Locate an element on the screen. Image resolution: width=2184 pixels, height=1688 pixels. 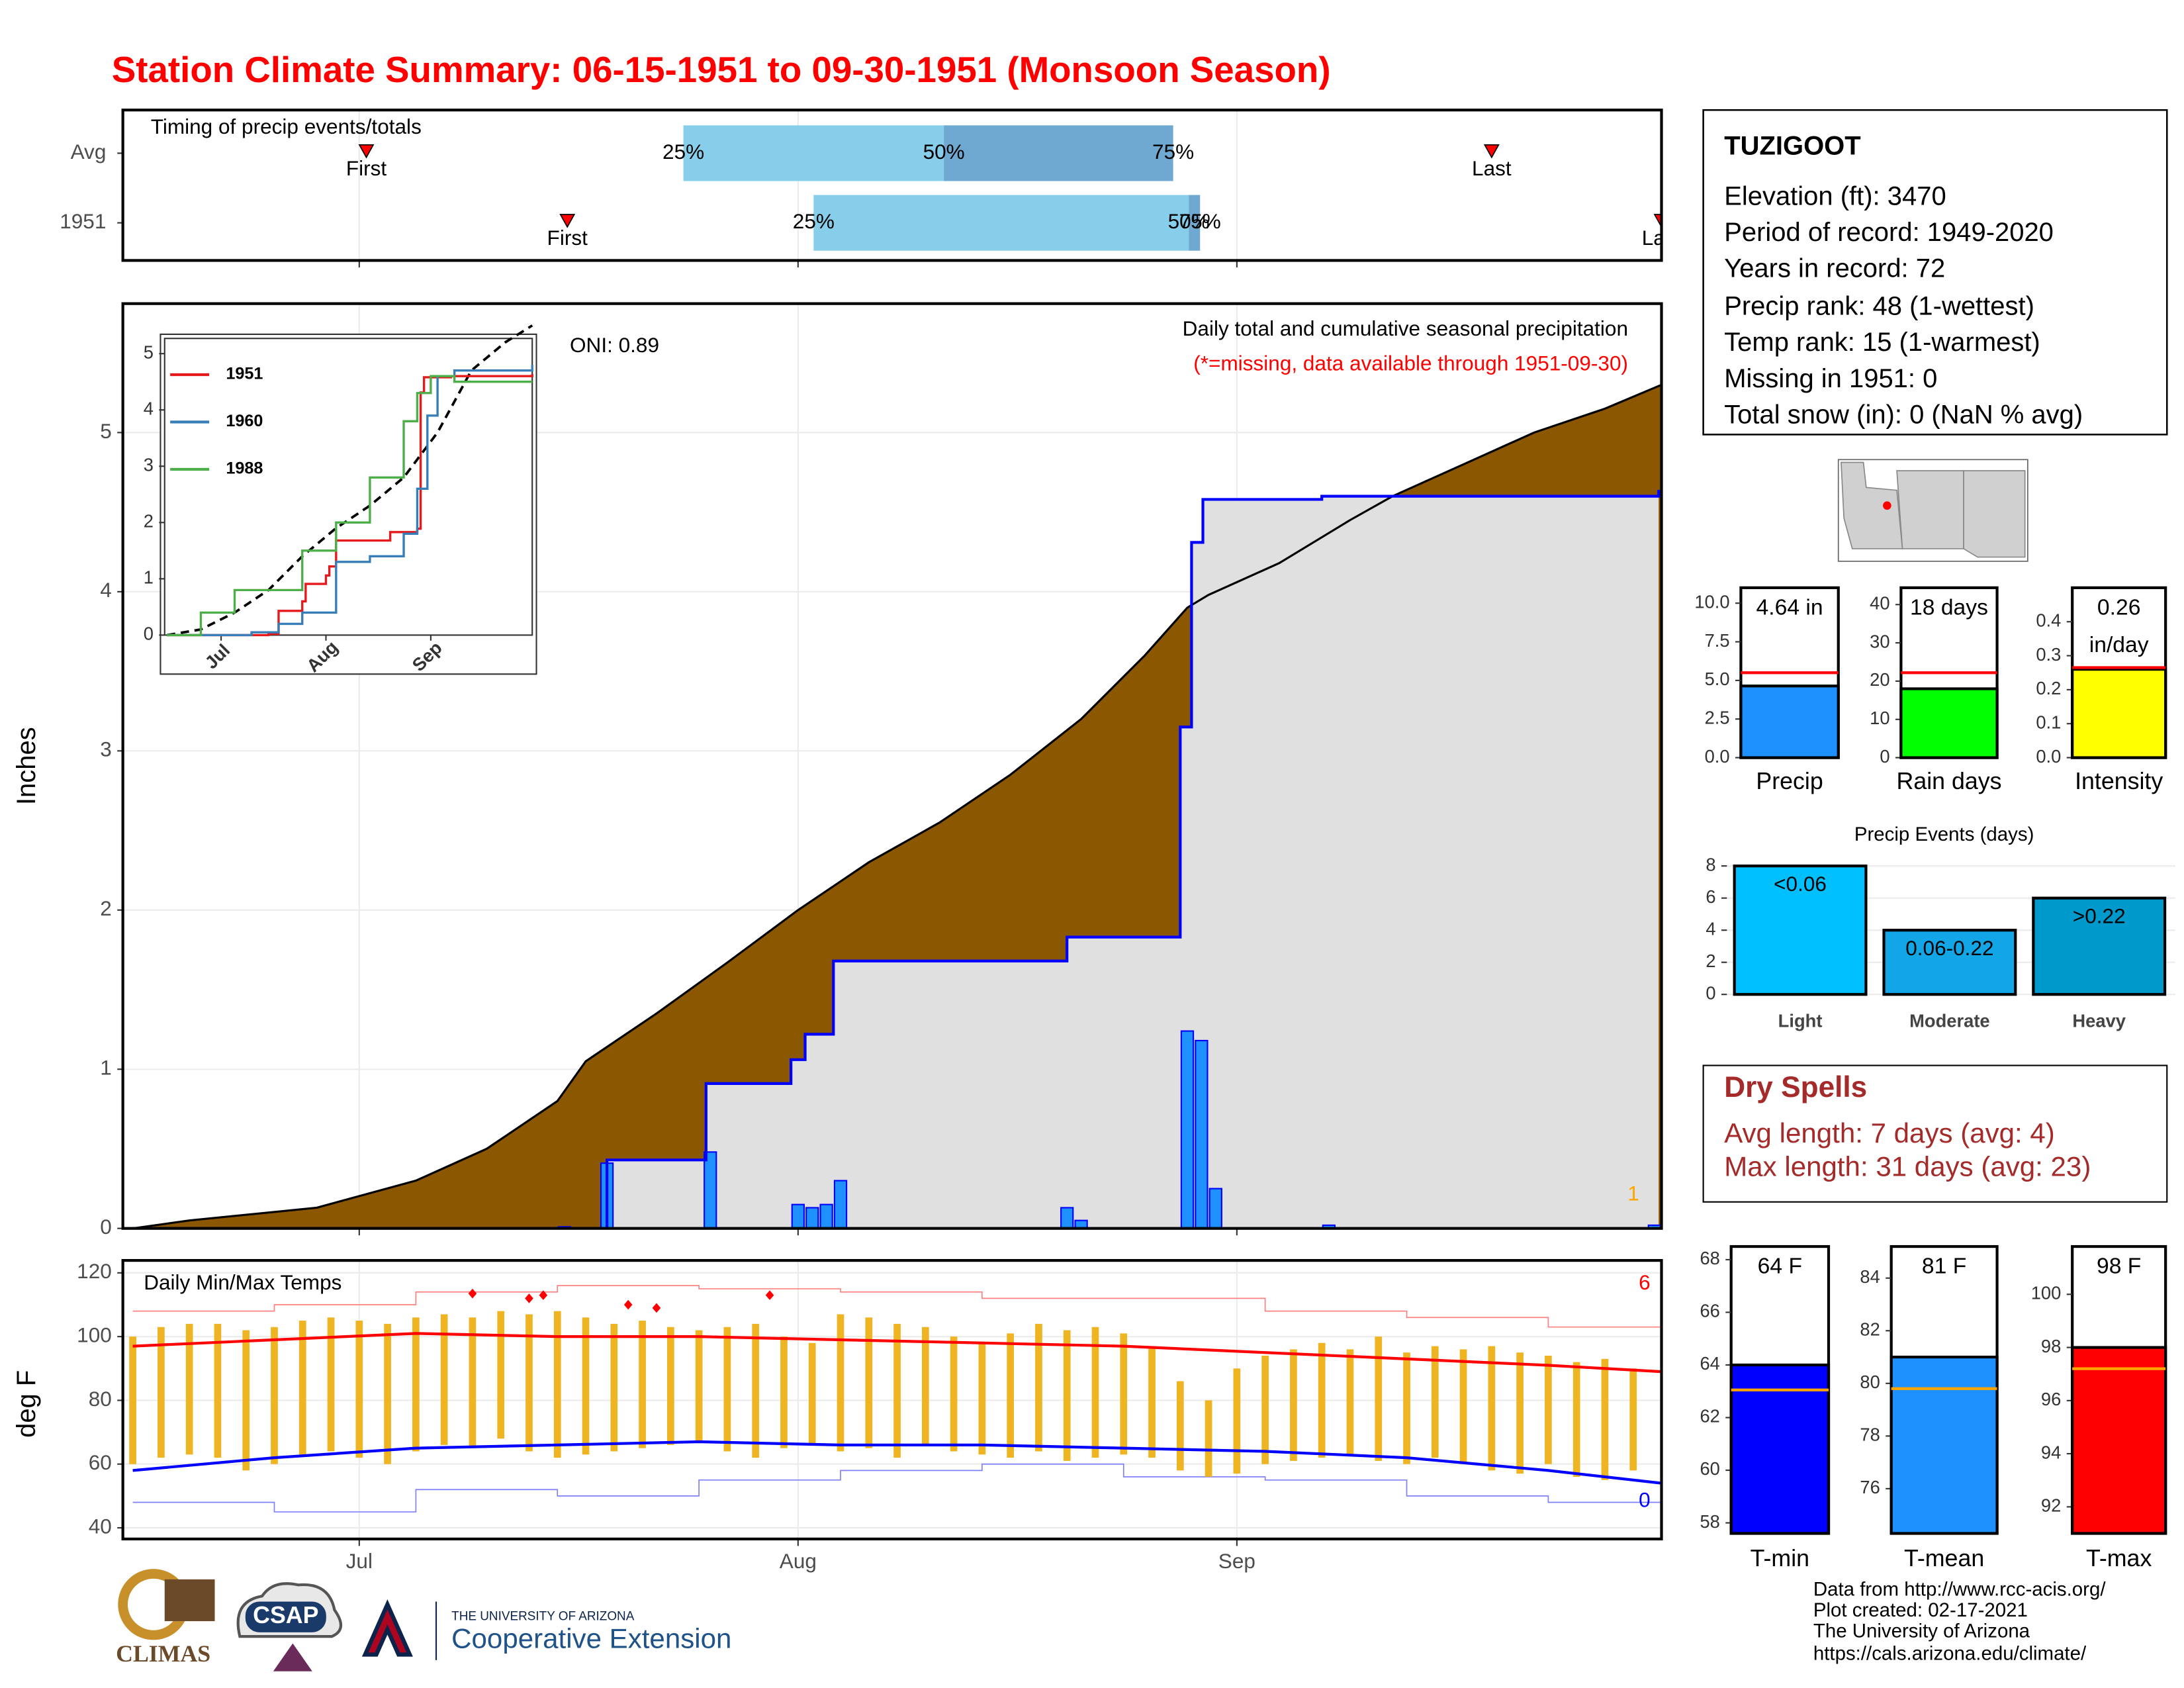
gauge-label: T-mean is located at coordinates (1944, 1558).